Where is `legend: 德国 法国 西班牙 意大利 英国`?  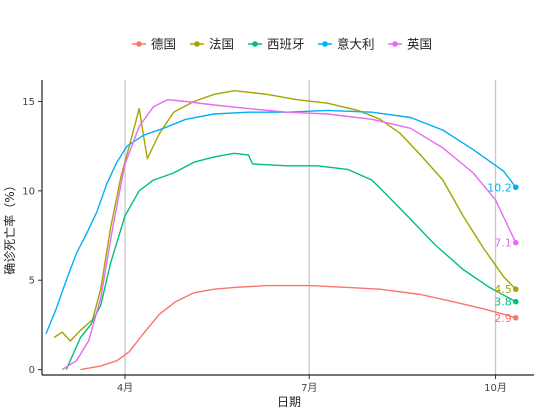
legend: 德国 法国 西班牙 意大利 英国 is located at coordinates (282, 44).